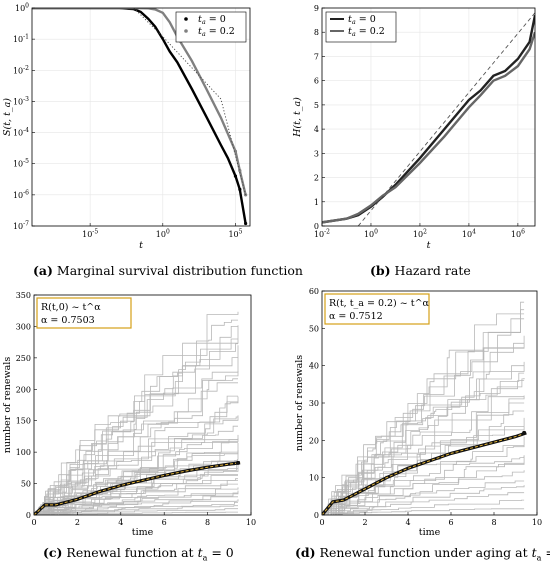 This screenshot has width=550, height=566. I want to click on annotation-c: R(t,0) ~ t^α α = 0.7503, so click(84, 313).